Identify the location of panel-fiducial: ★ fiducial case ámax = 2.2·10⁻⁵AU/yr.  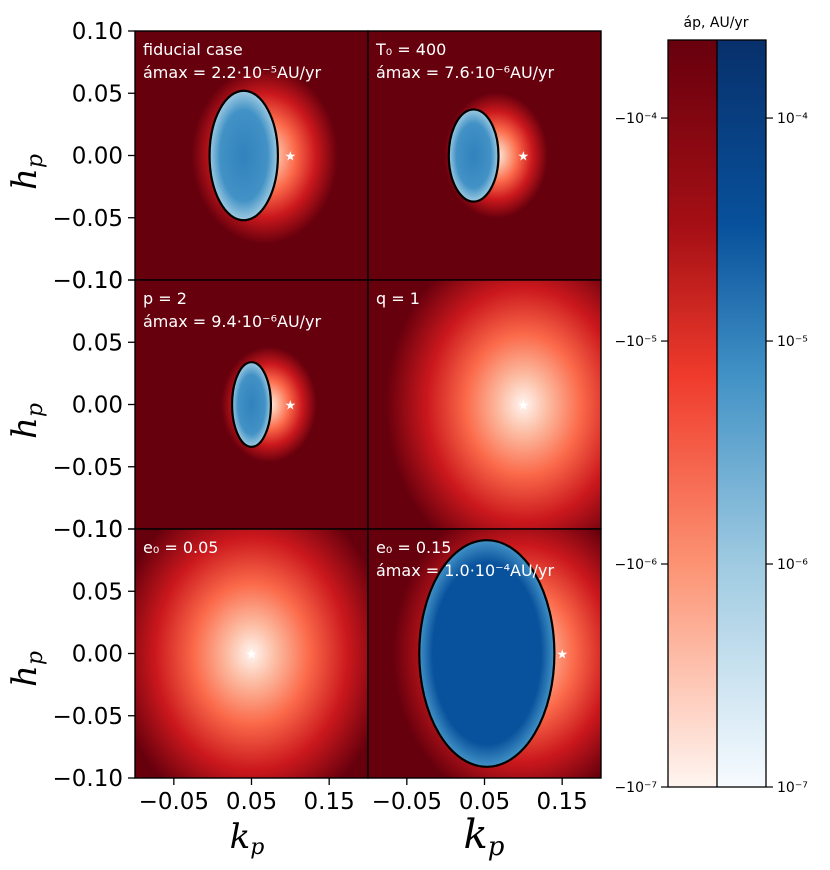
(251, 155).